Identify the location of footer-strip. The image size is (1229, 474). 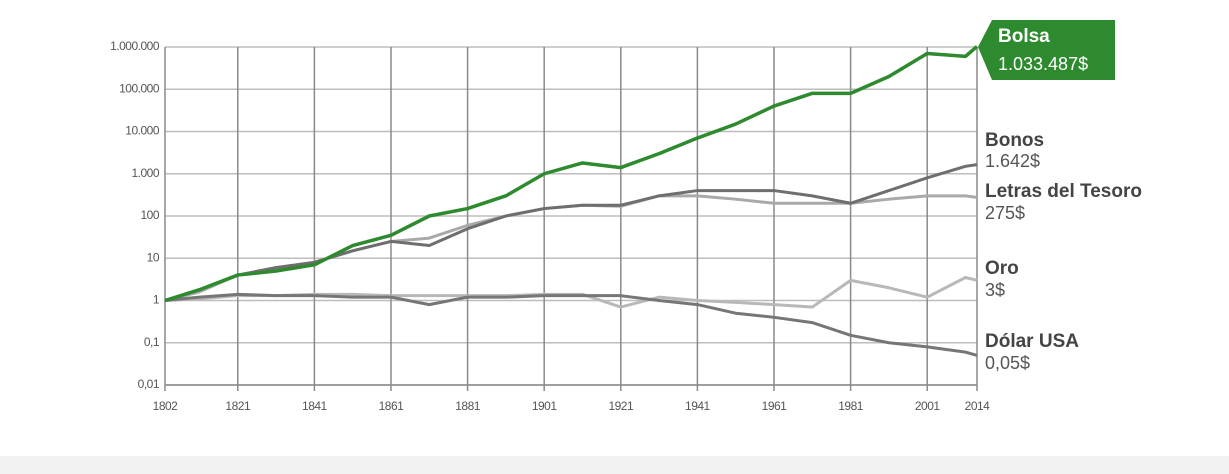
(614, 465).